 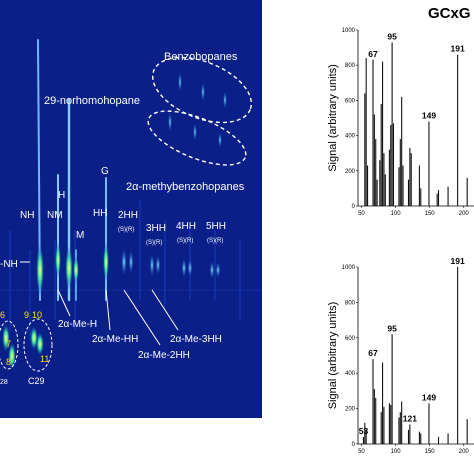 What do you see at coordinates (186, 226) in the screenshot?
I see `label-4hh: 4HH` at bounding box center [186, 226].